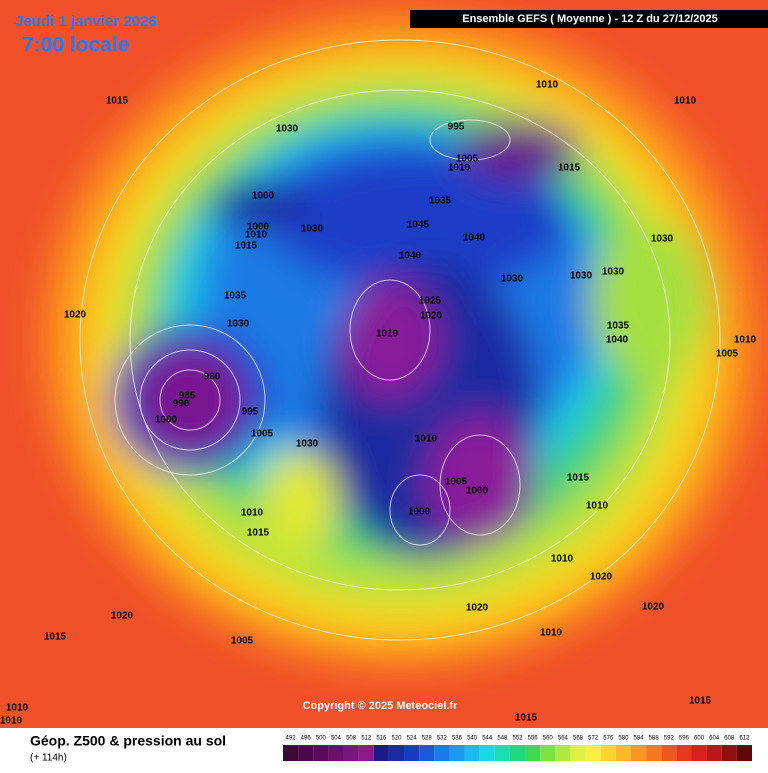 The height and width of the screenshot is (773, 768). What do you see at coordinates (336, 739) in the screenshot?
I see `legend-label: 504` at bounding box center [336, 739].